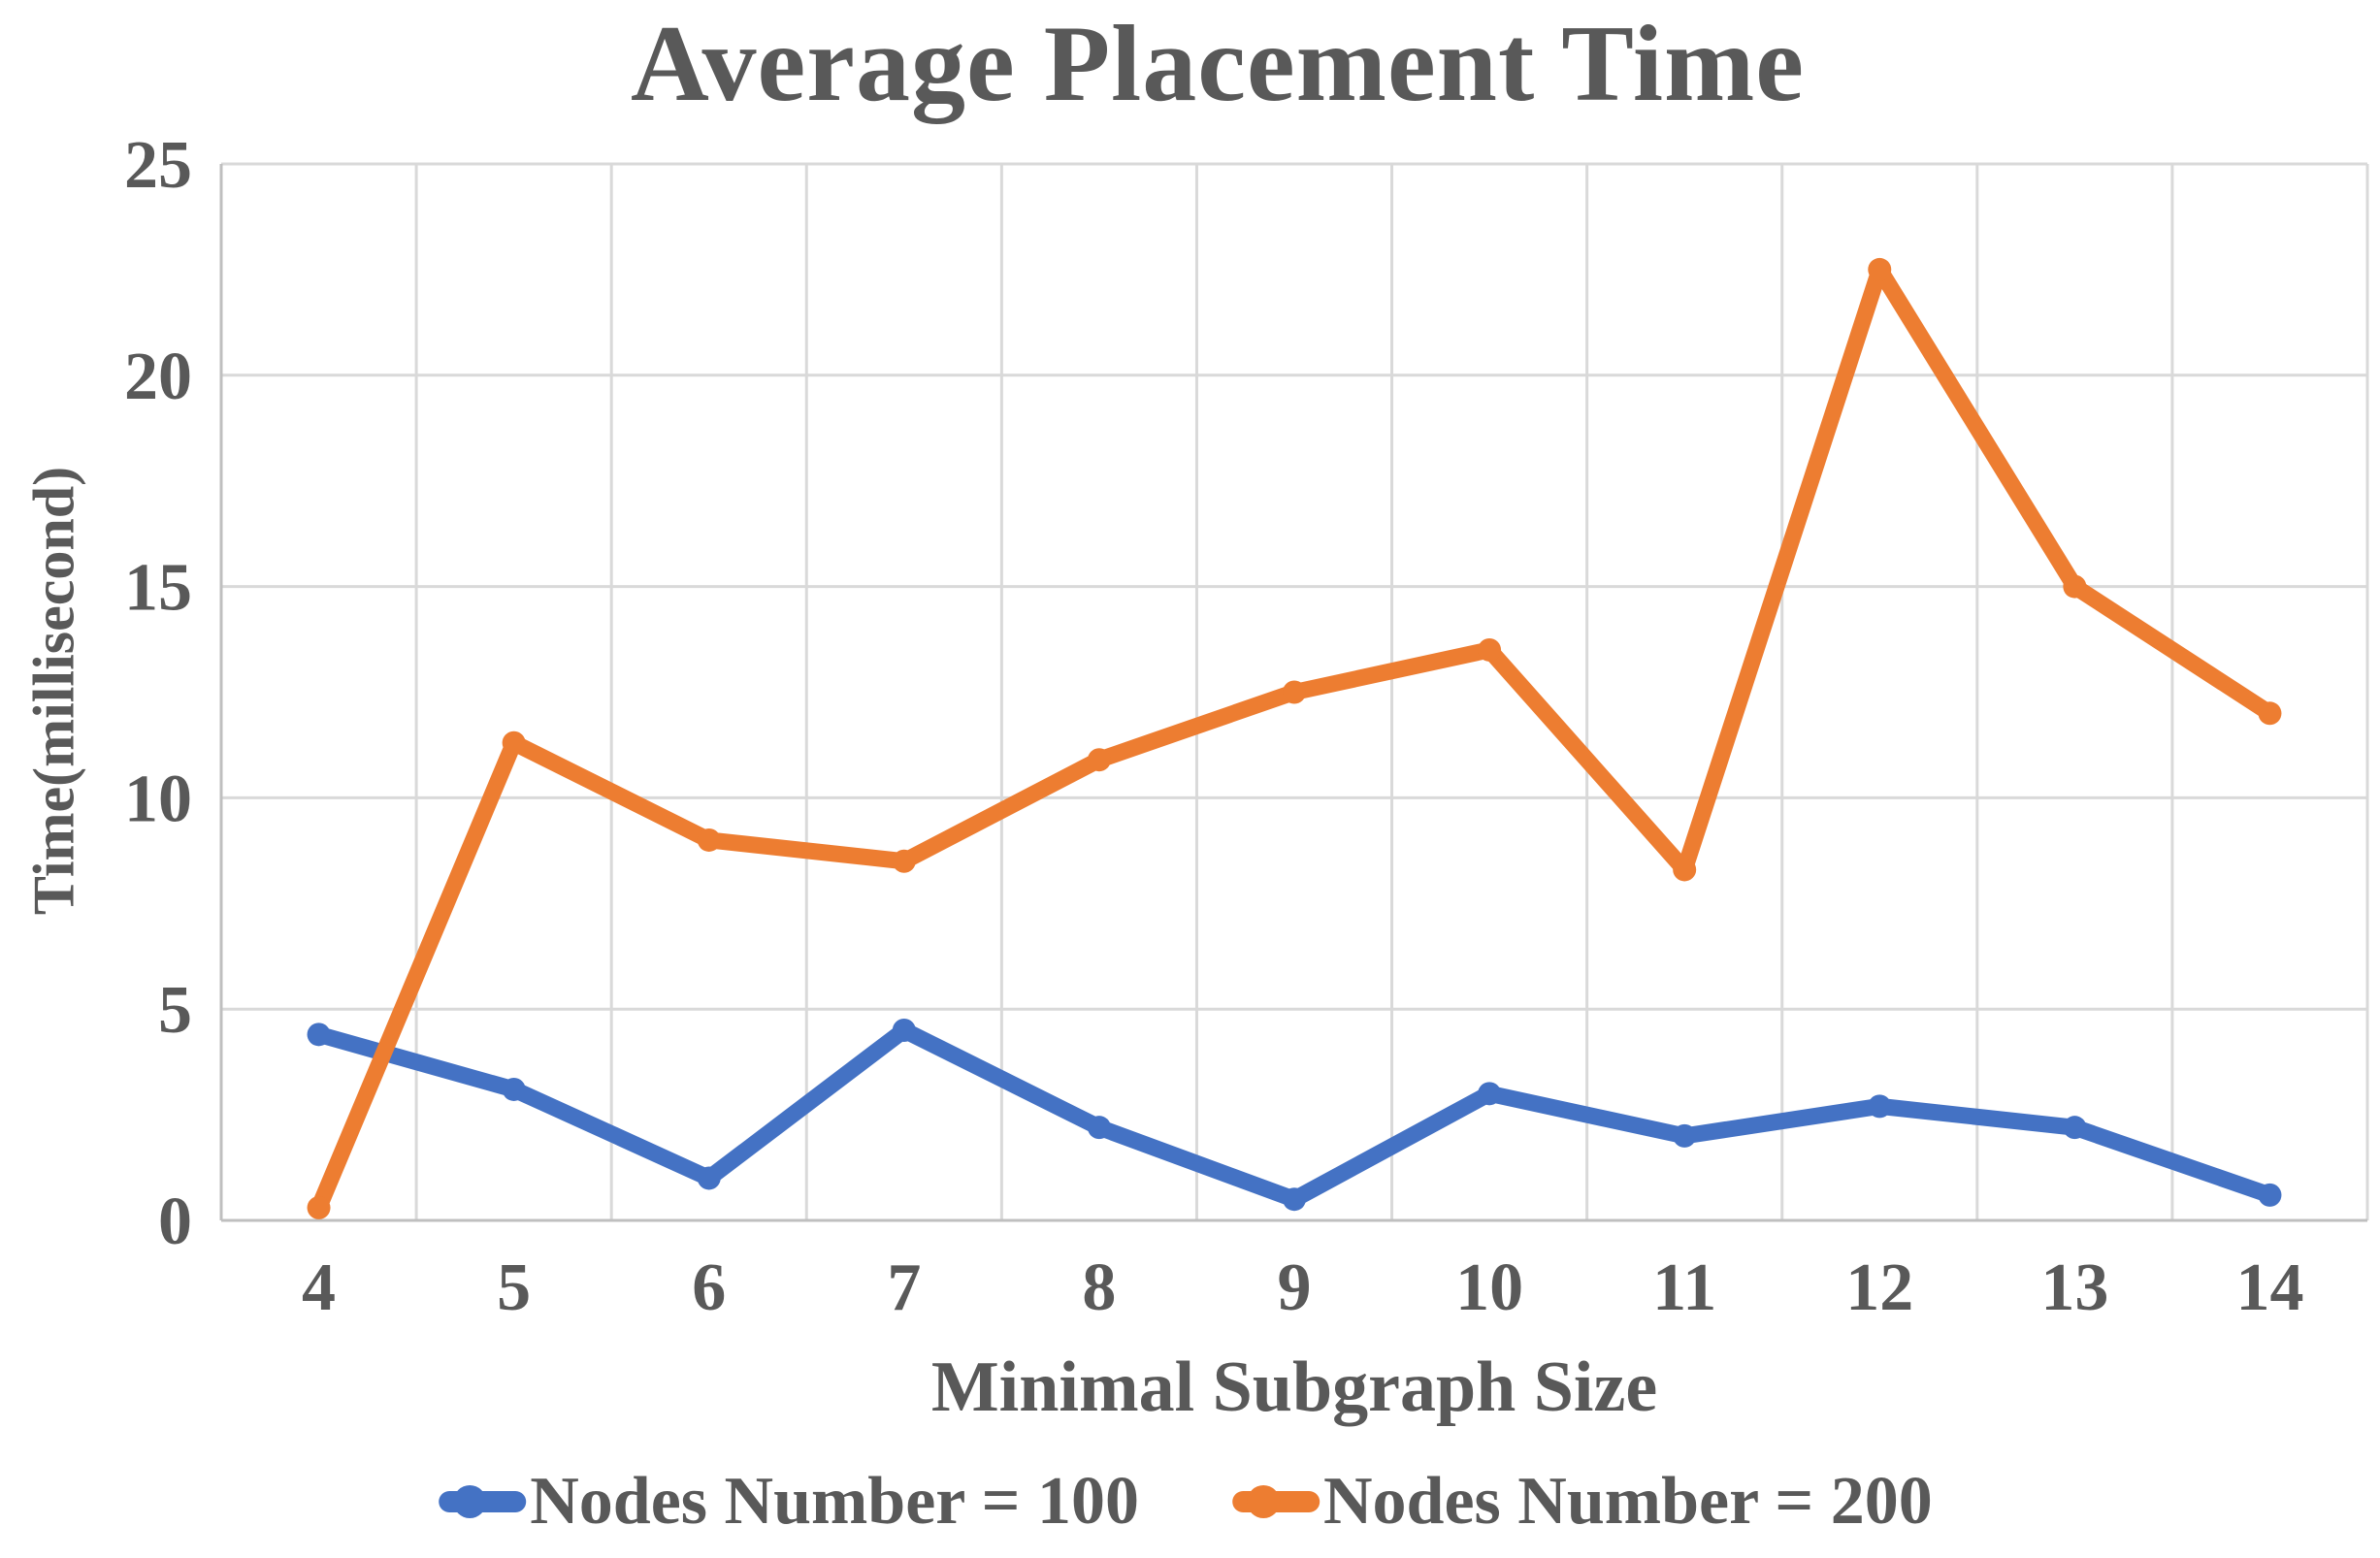 This screenshot has height=1558, width=2380. What do you see at coordinates (175, 1010) in the screenshot?
I see `y-tick-label: 5` at bounding box center [175, 1010].